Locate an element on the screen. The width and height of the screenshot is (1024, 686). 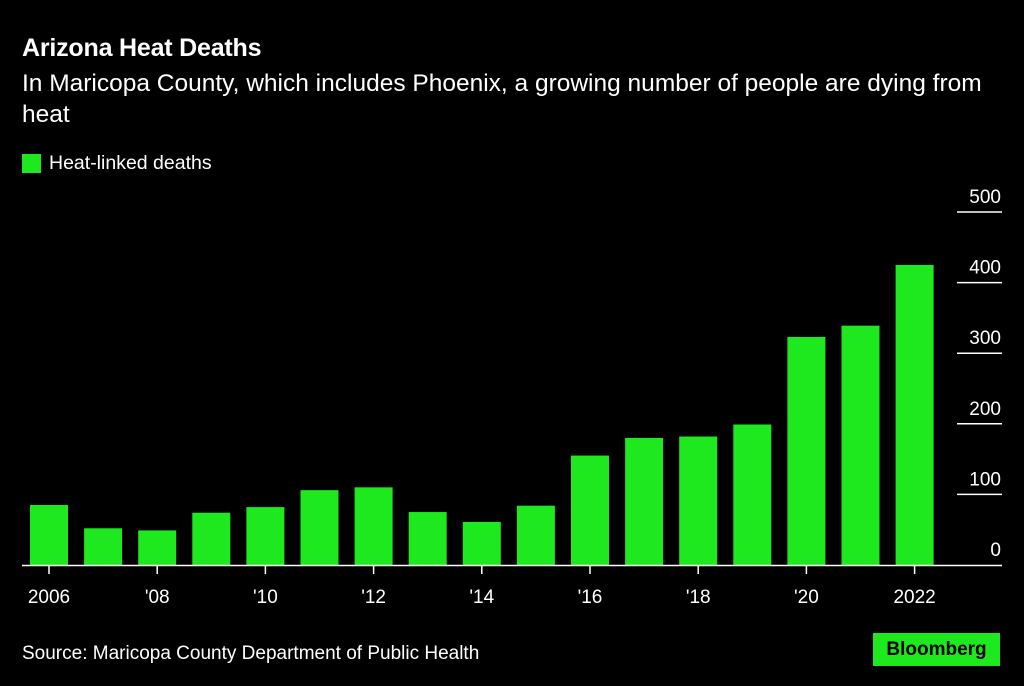
y-tick-label: 500 is located at coordinates (985, 197).